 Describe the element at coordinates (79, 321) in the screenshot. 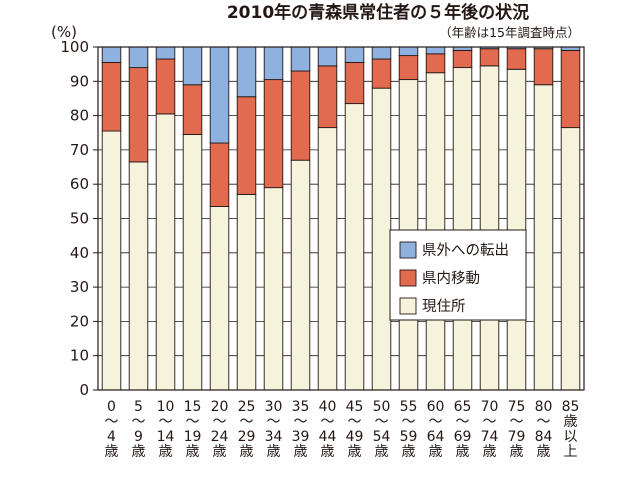

I see `y-tick-label: 20` at that location.